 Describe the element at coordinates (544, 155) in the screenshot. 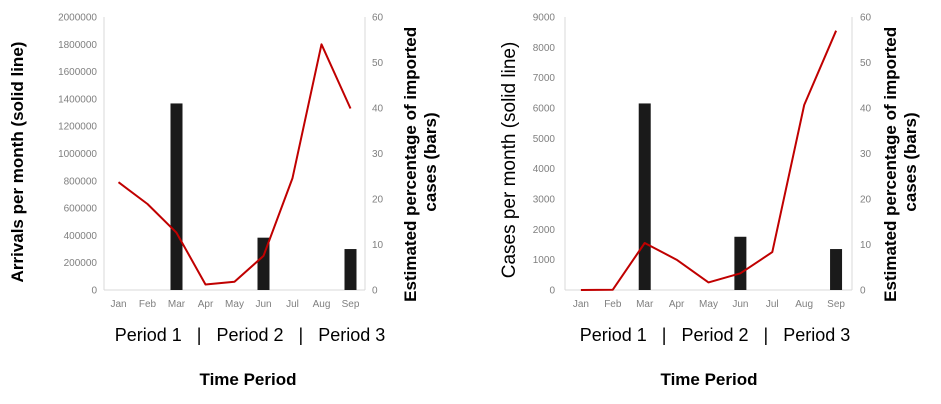

I see `y-ticks-left: 0 1000 2000 3000 4000 5000 6000 7000 8000 9000` at that location.